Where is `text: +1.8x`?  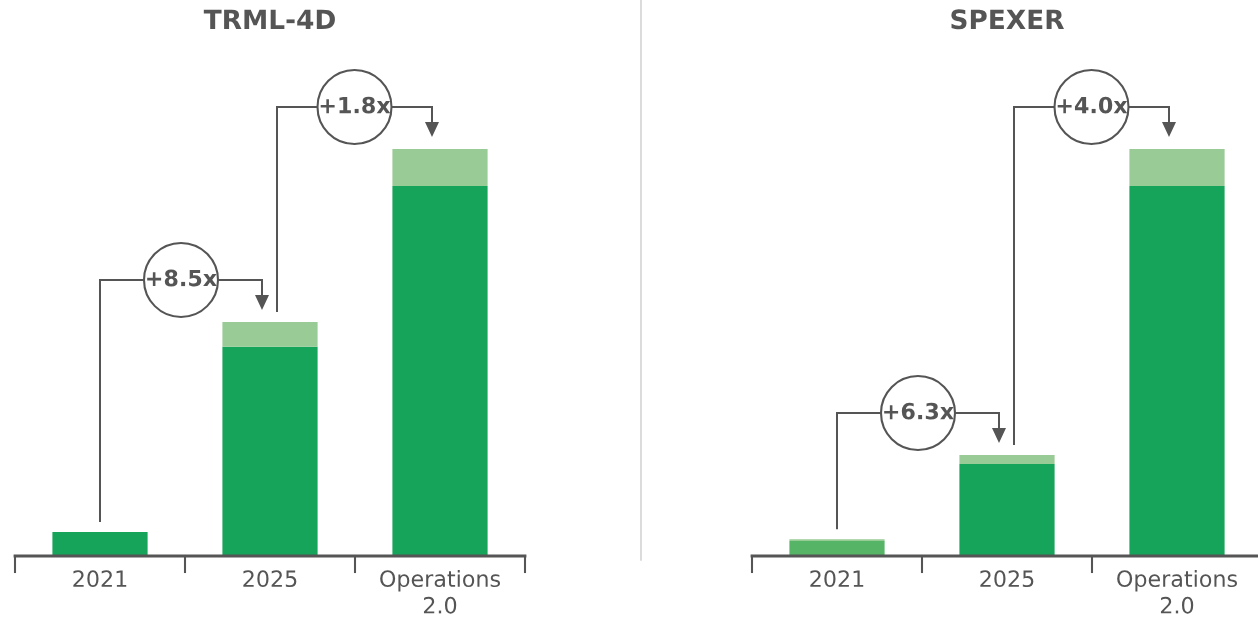
text: +1.8x is located at coordinates (355, 105).